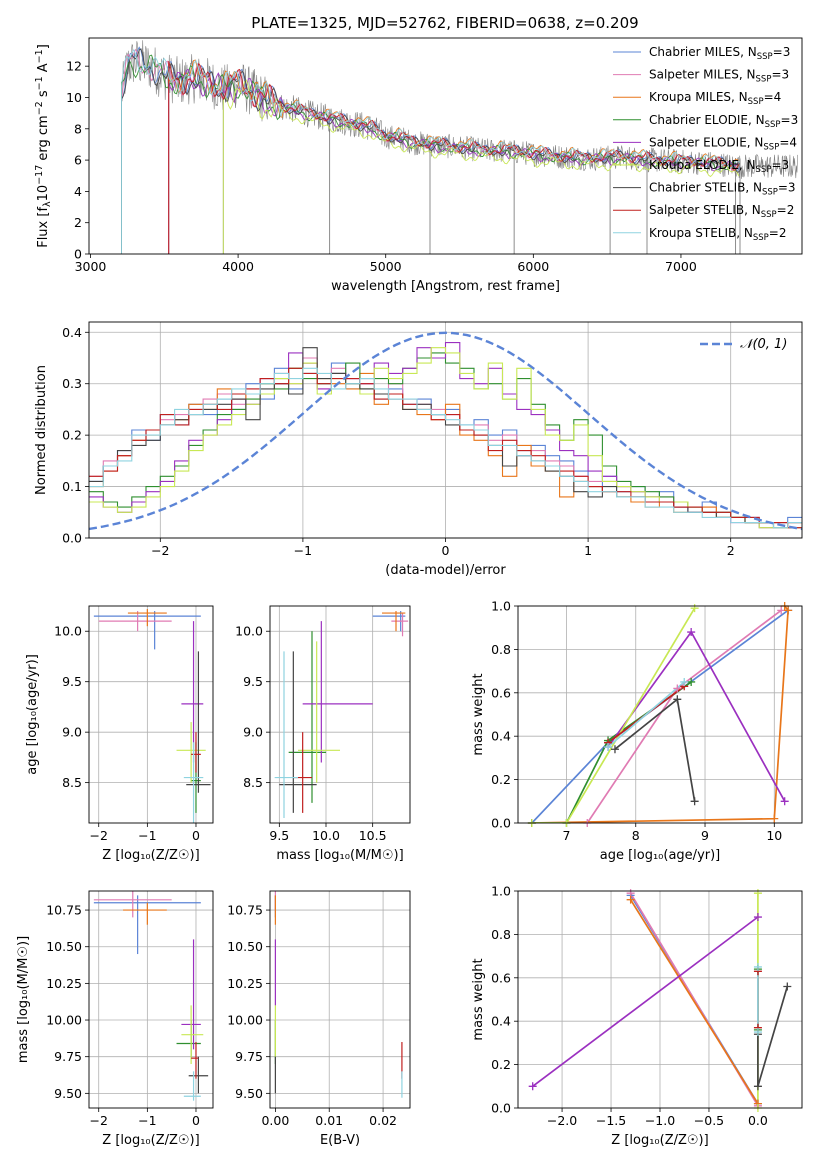 Image resolution: width=819 pixels, height=1170 pixels. What do you see at coordinates (588, 550) in the screenshot?
I see `x-tick-label: 1` at bounding box center [588, 550].